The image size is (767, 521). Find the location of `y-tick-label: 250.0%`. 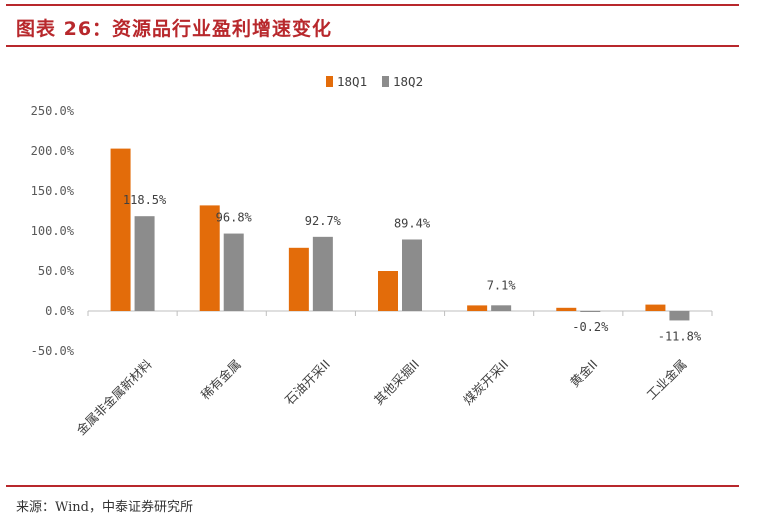

y-tick-label: 250.0% is located at coordinates (53, 111).